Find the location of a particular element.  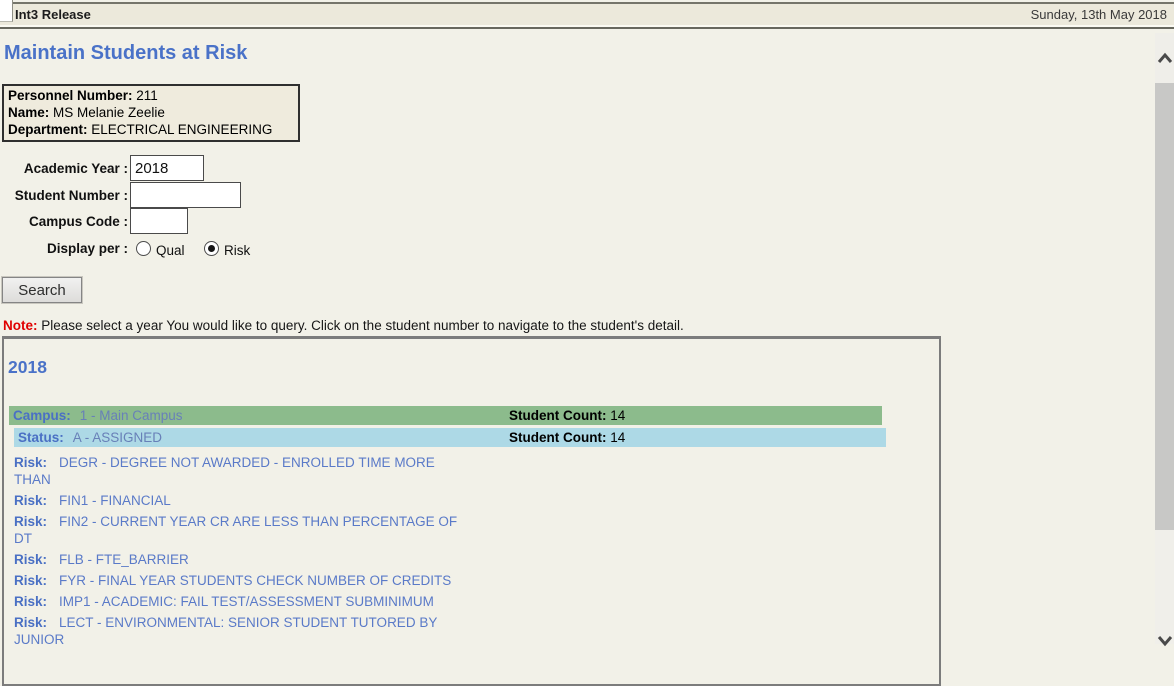

vertical-scrollbar is located at coordinates (1164, 340).